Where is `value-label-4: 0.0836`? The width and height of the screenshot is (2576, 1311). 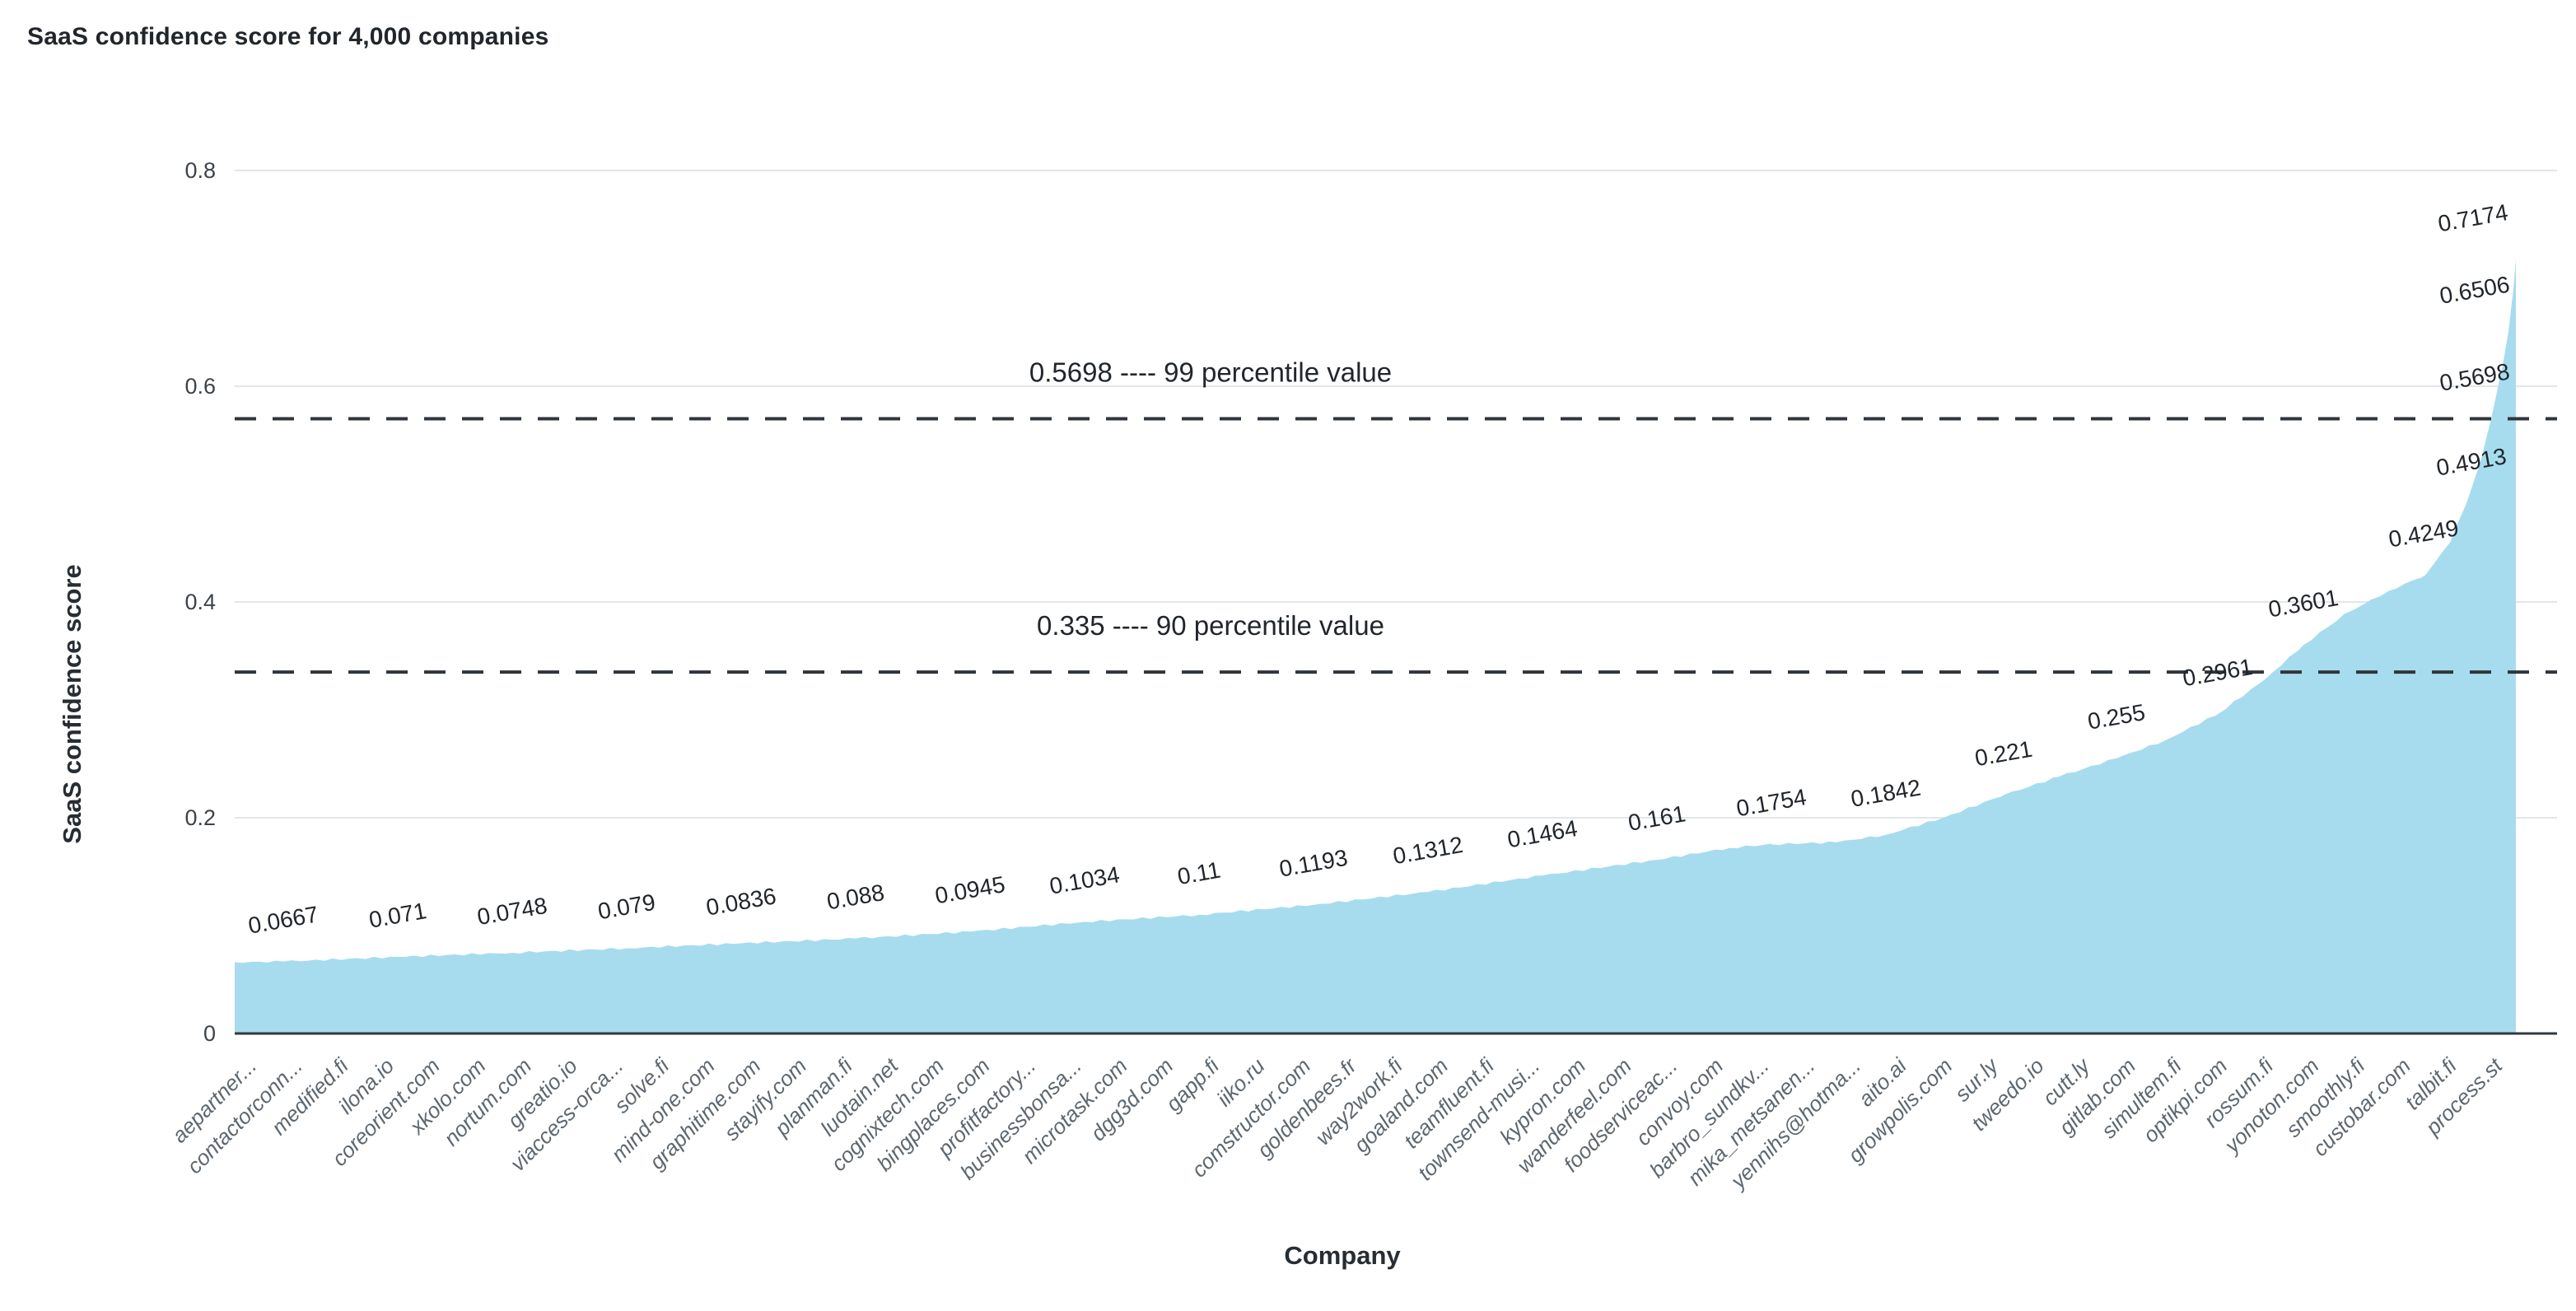 value-label-4: 0.0836 is located at coordinates (741, 901).